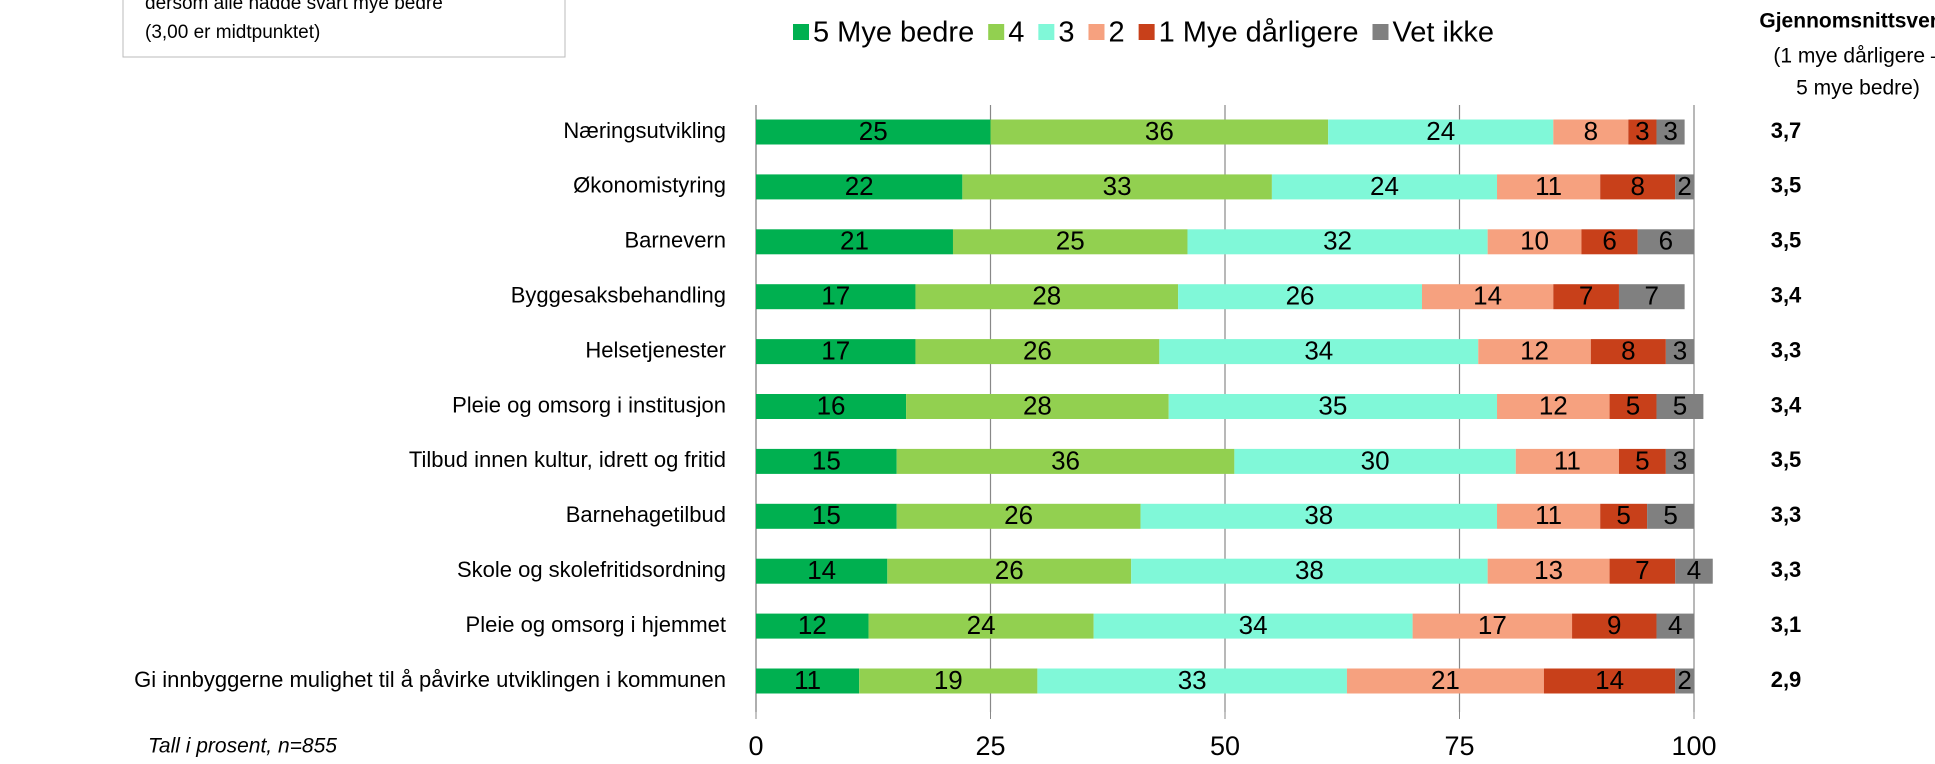 The image size is (1935, 764). Describe the element at coordinates (655, 349) in the screenshot. I see `category-label: Helsetjenester` at that location.